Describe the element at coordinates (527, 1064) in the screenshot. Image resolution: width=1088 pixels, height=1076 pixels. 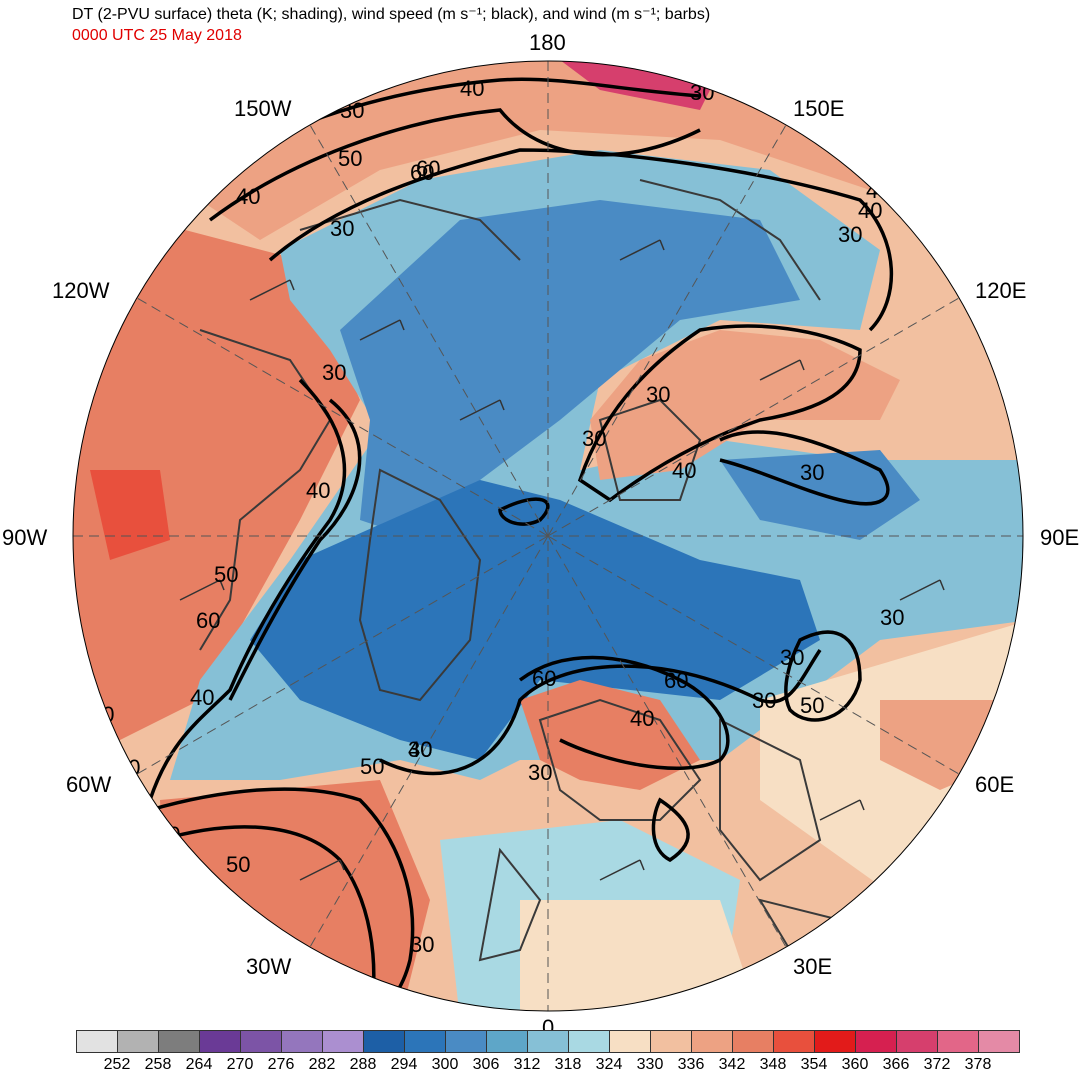
I see `colorbar-label: 312` at that location.